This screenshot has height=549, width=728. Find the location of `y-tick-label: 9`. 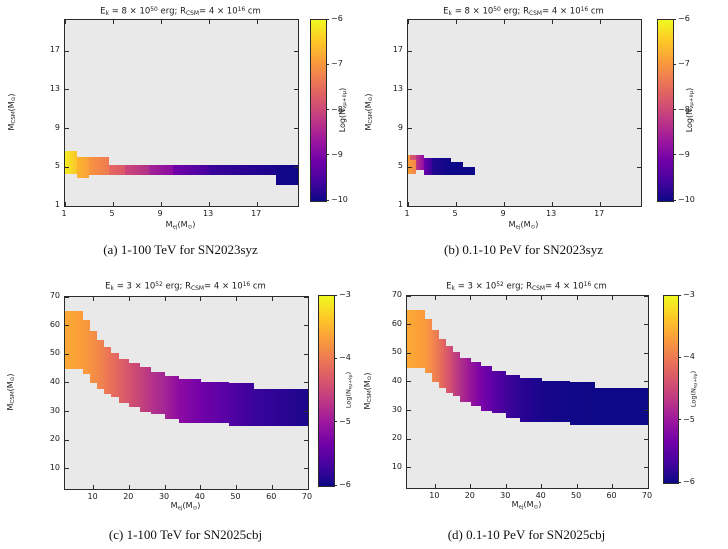

y-tick-label: 9 is located at coordinates (57, 127).